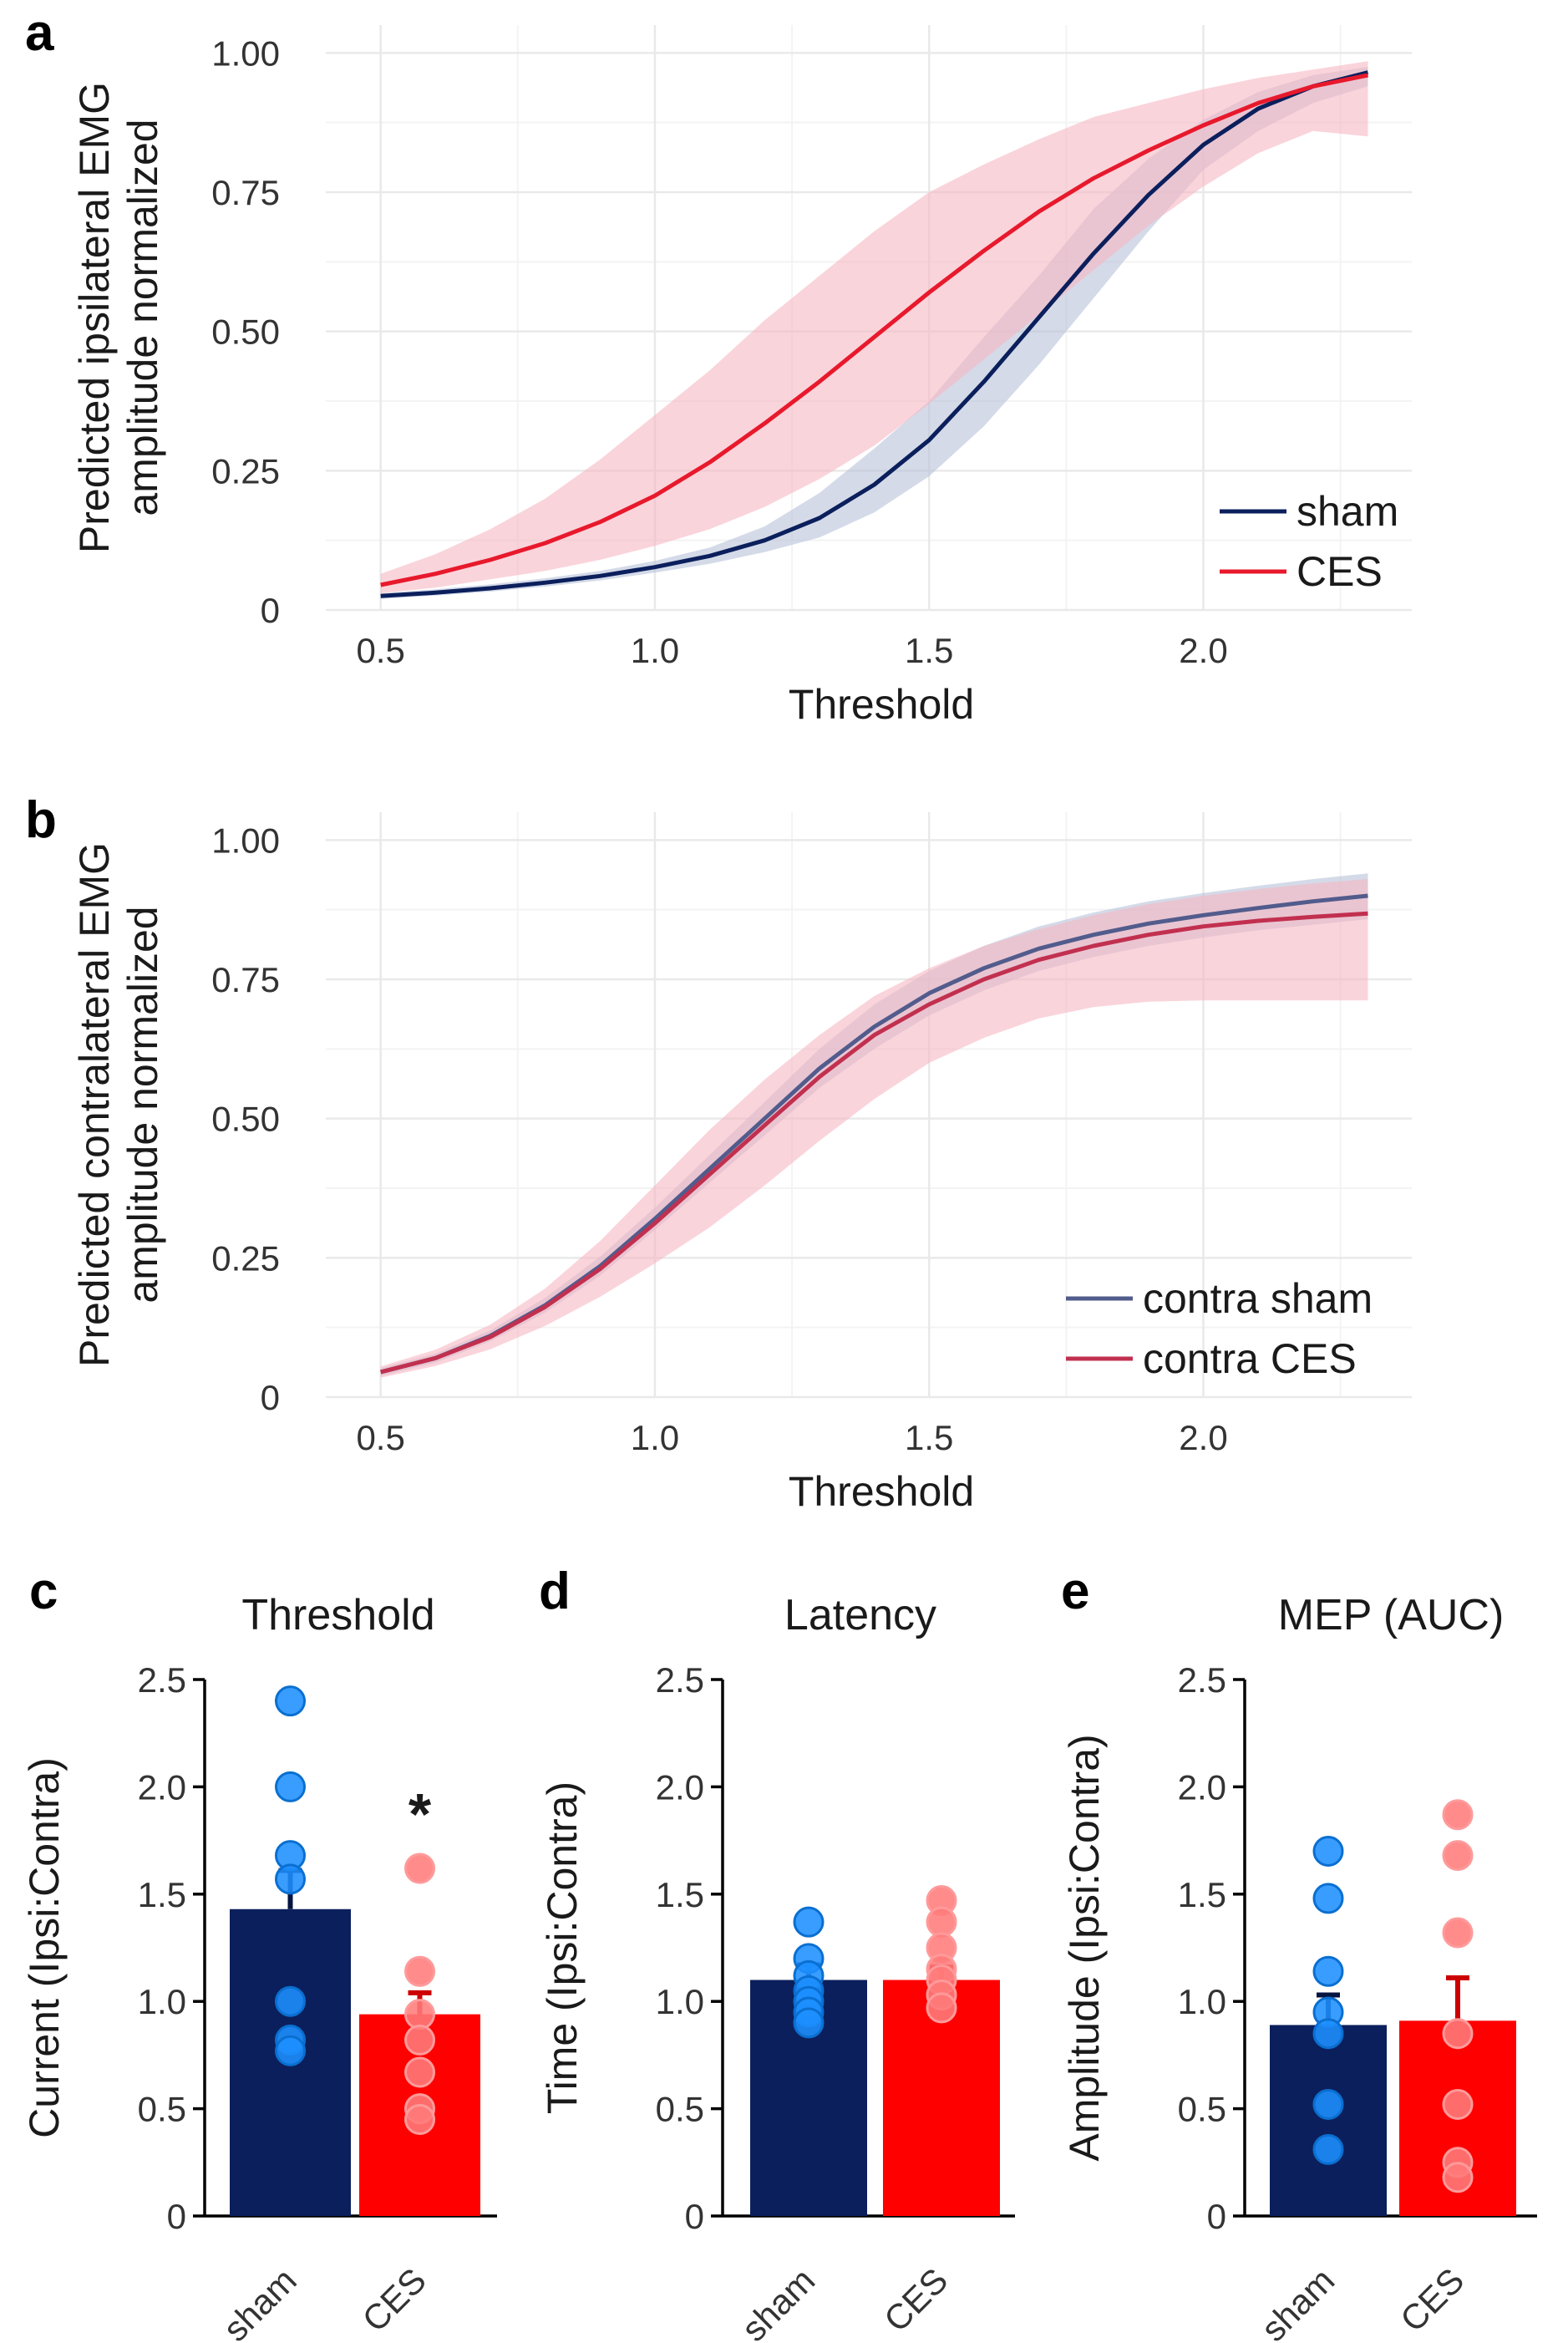  I want to click on y-axis-title: Predicted ipsilateral EMG, so click(94, 317).